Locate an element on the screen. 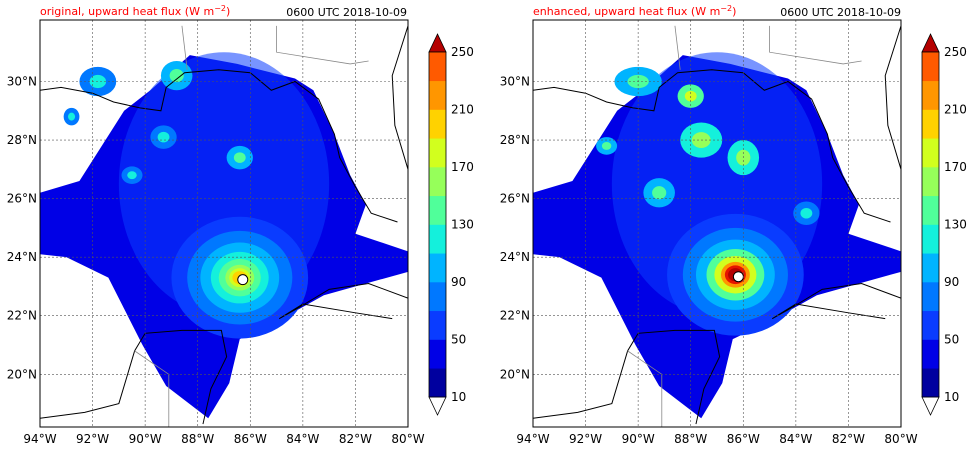 Image resolution: width=972 pixels, height=451 pixels. y-tick-label: 24°N is located at coordinates (22, 257).